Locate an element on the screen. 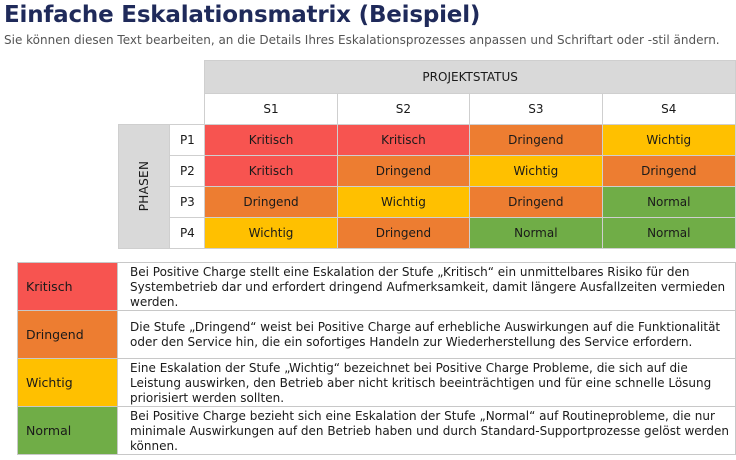 This screenshot has width=736, height=460. legend-level: Kritisch is located at coordinates (67, 286).